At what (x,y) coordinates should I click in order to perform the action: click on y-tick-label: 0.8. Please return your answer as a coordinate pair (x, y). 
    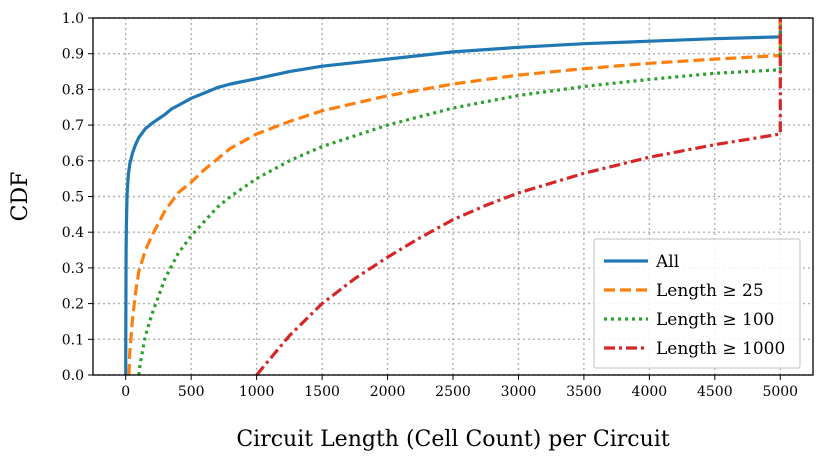
    Looking at the image, I should click on (73, 90).